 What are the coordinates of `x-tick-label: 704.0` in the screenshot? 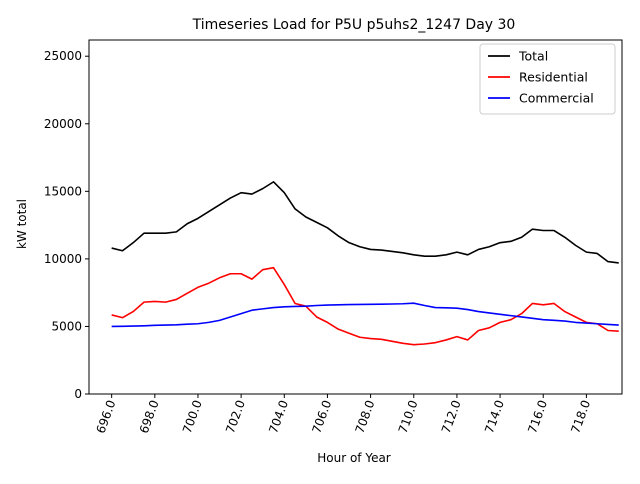 It's located at (278, 416).